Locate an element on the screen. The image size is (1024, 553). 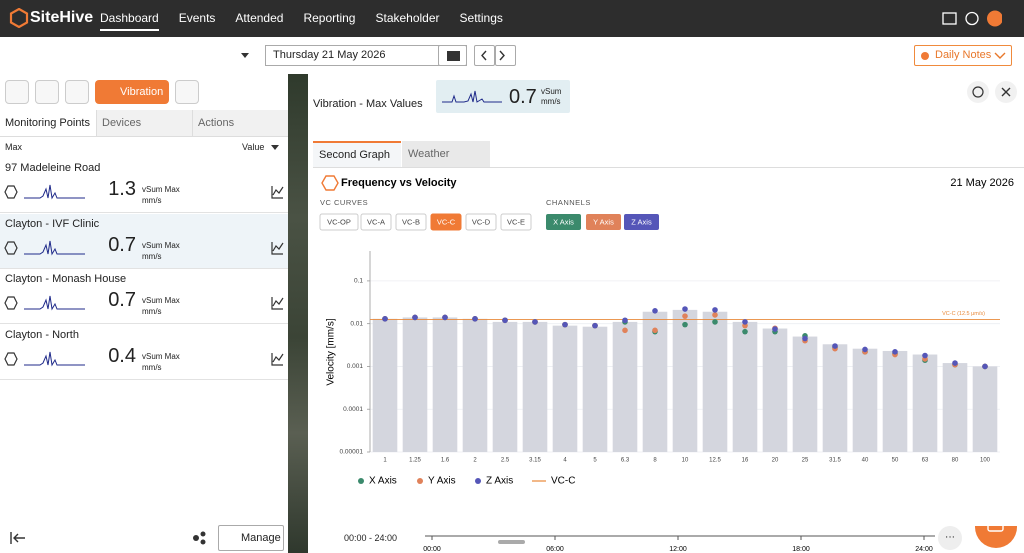
nav-item: Reporting is located at coordinates (329, 18).